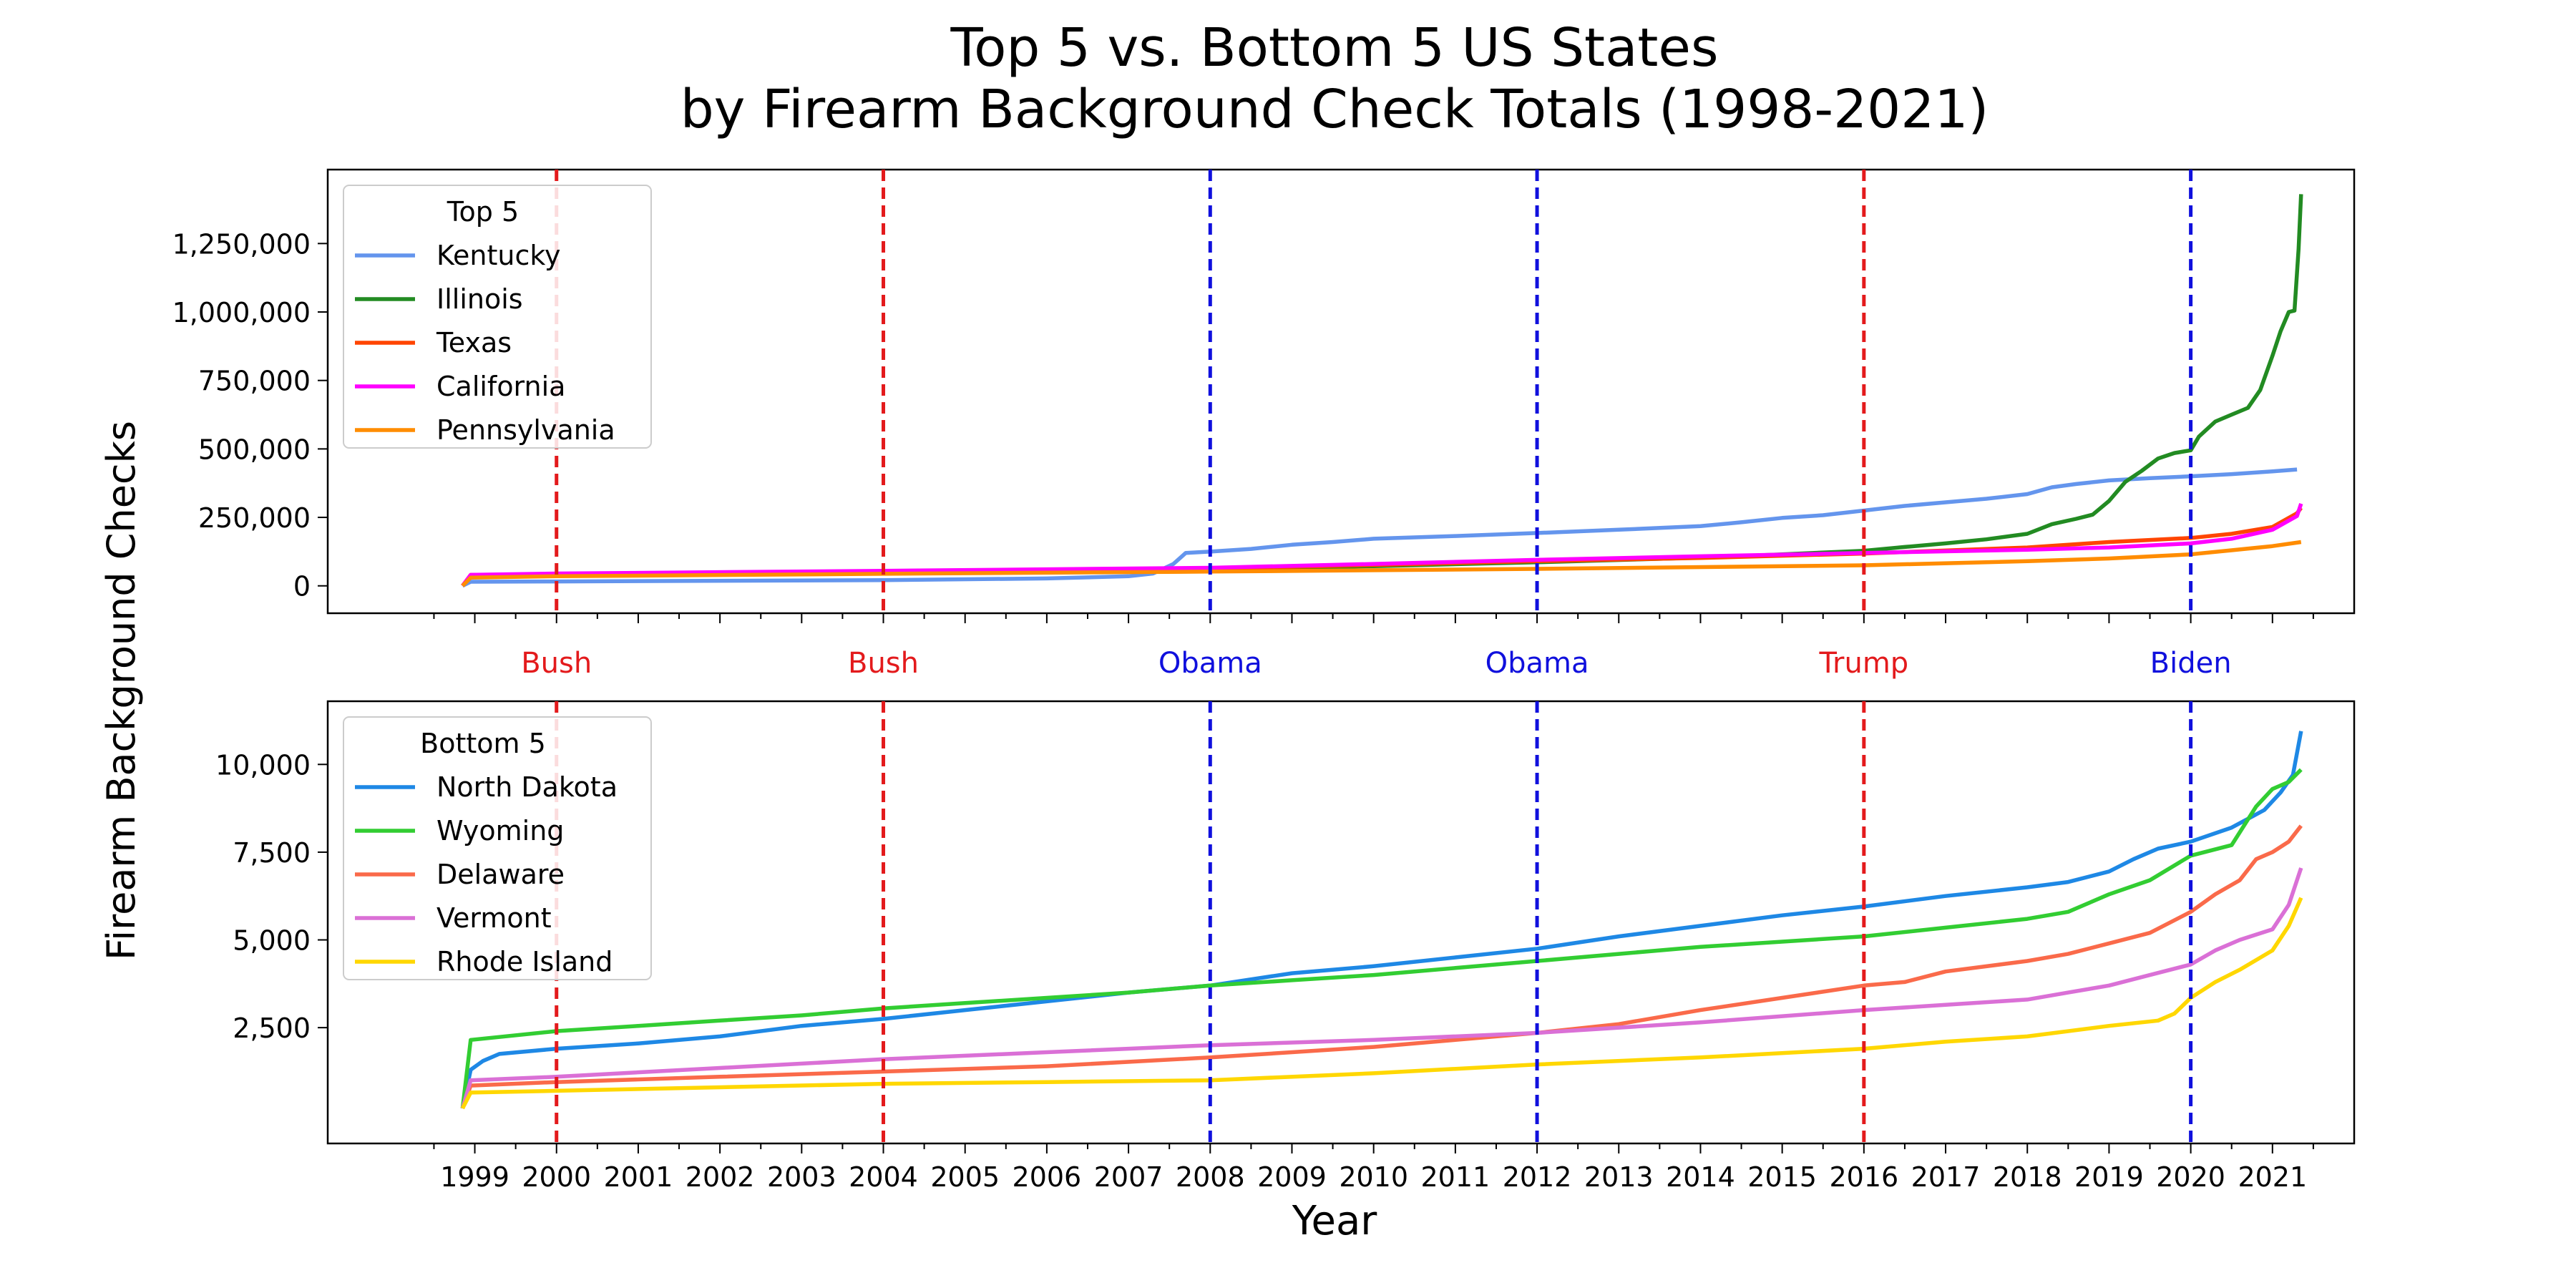 Image resolution: width=2576 pixels, height=1288 pixels. What do you see at coordinates (965, 1177) in the screenshot?
I see `x-tick-label: 2005` at bounding box center [965, 1177].